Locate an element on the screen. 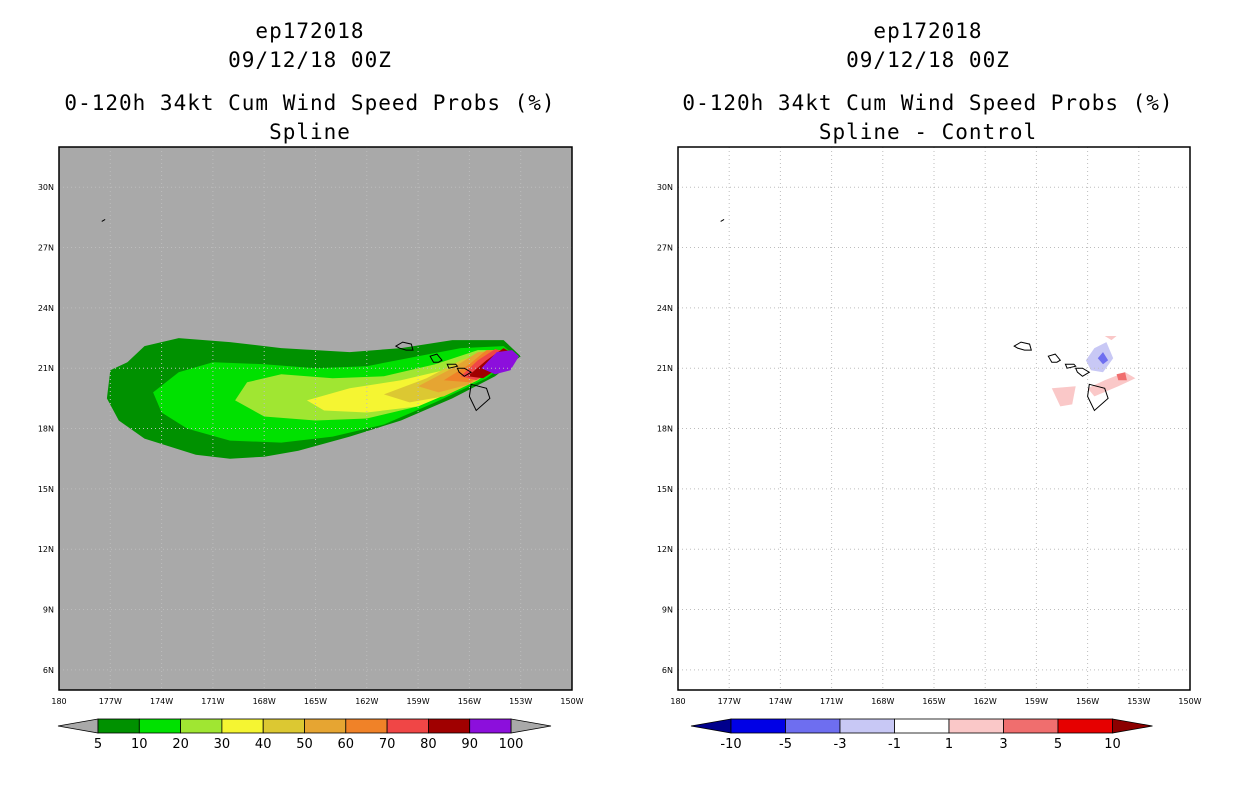 The height and width of the screenshot is (800, 1236). lat-tick-label: 30N is located at coordinates (46, 187).